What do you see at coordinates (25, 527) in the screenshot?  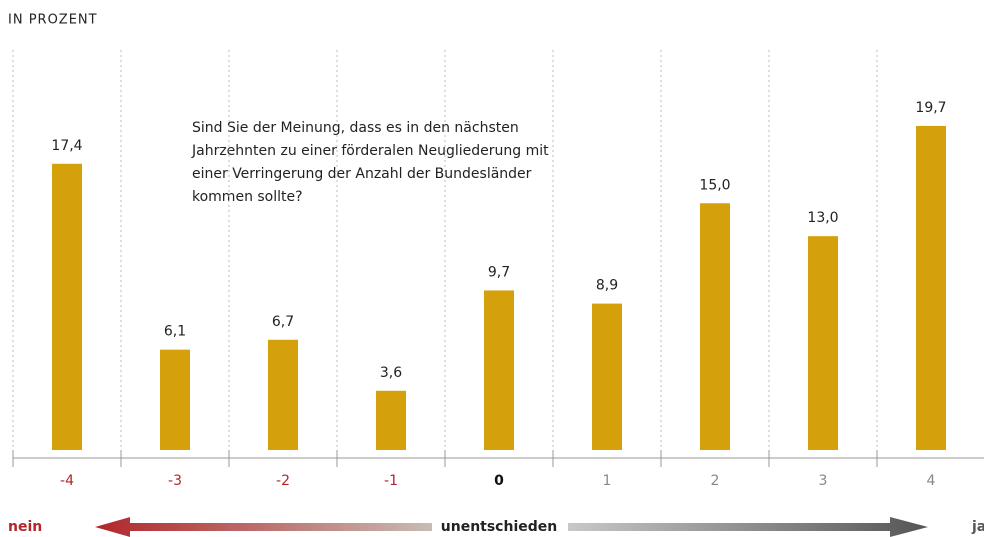 I see `scale-left-label: nein` at bounding box center [25, 527].